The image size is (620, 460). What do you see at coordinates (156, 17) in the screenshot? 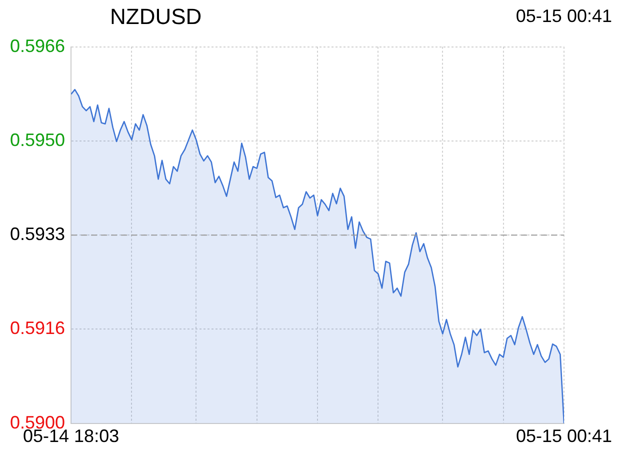
I see `chart-title: NZDUSD` at bounding box center [156, 17].